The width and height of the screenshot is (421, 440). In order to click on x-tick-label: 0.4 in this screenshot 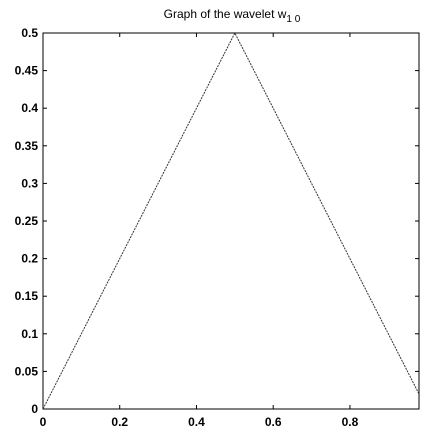, I will do `click(196, 422)`.